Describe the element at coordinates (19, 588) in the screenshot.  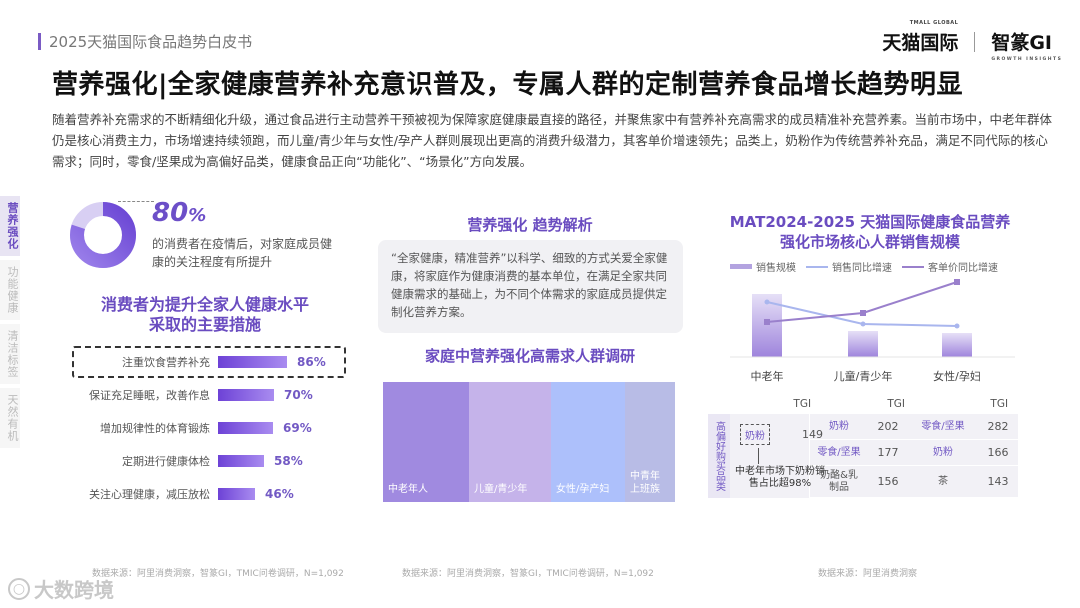
I see `watermark-logo-icon: ○` at that location.